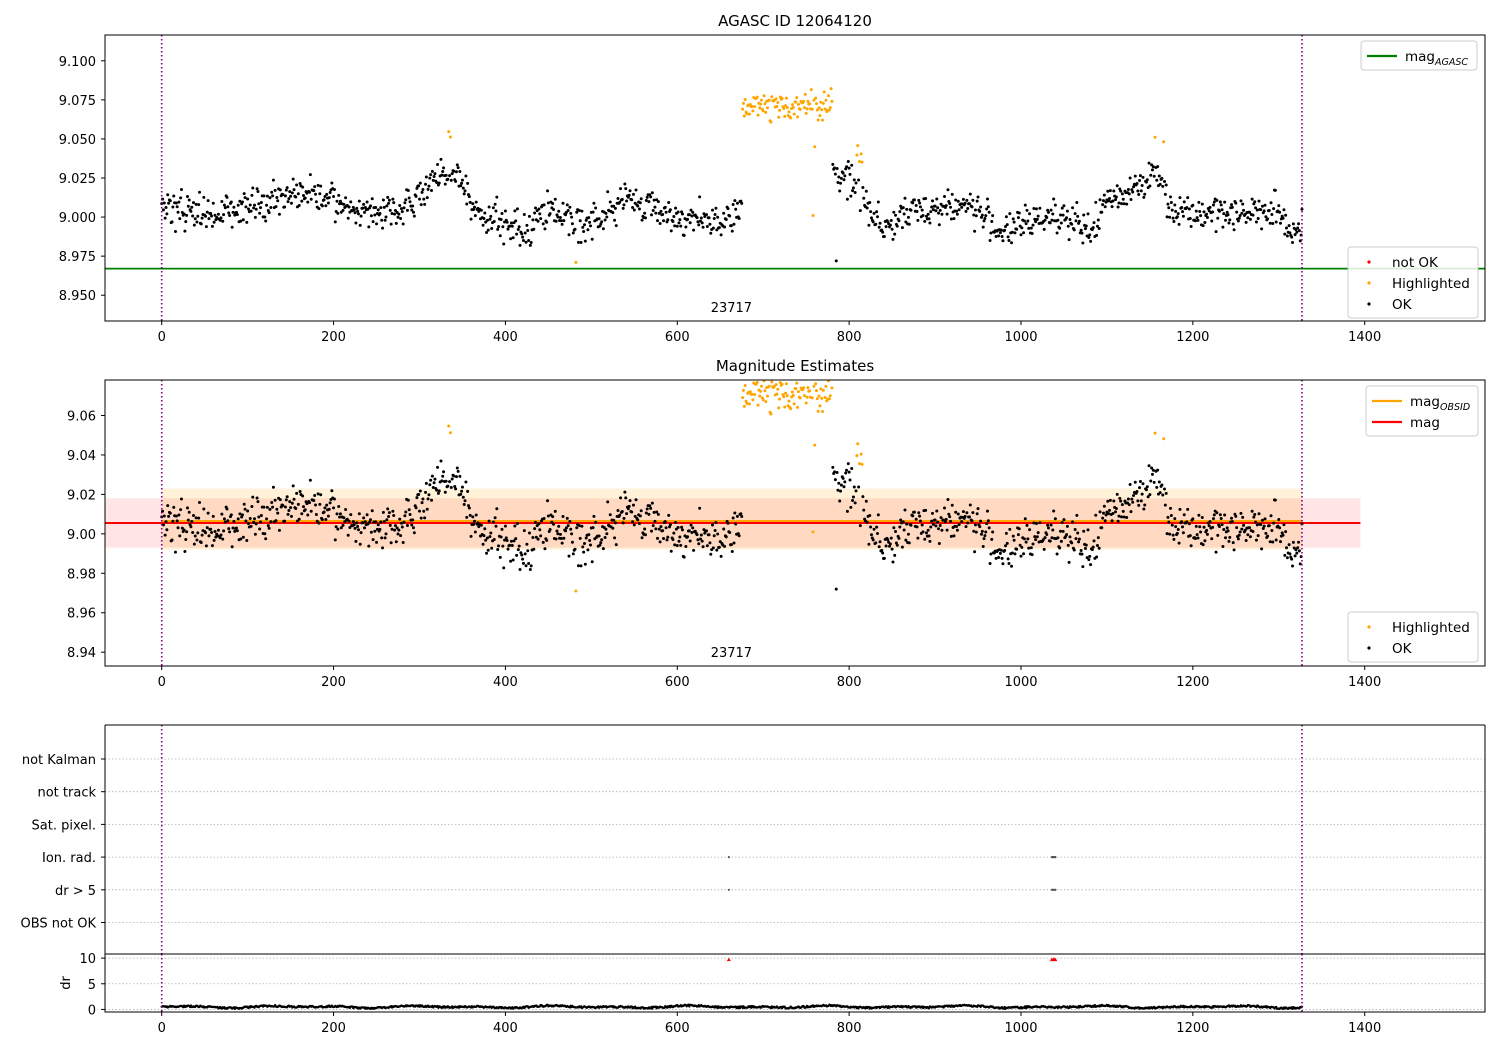  What do you see at coordinates (1402, 305) in the screenshot?
I see `legend-label: OK` at bounding box center [1402, 305].